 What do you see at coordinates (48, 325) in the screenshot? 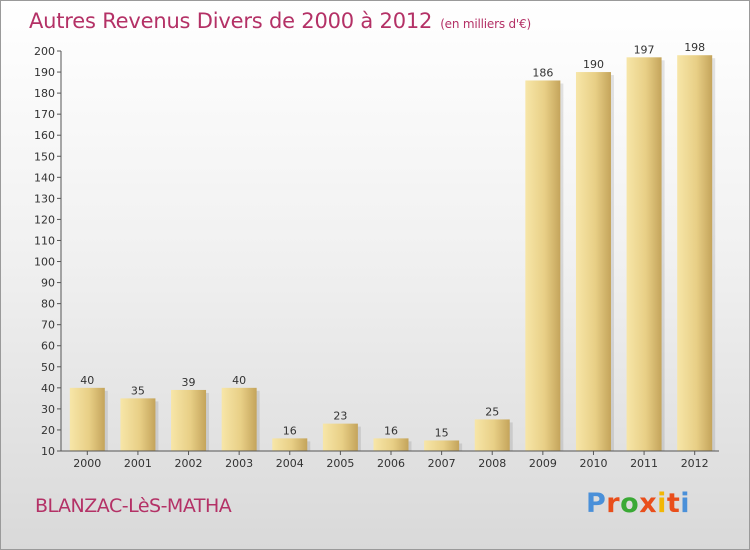
I see `y-tick-label: 70` at bounding box center [48, 325].